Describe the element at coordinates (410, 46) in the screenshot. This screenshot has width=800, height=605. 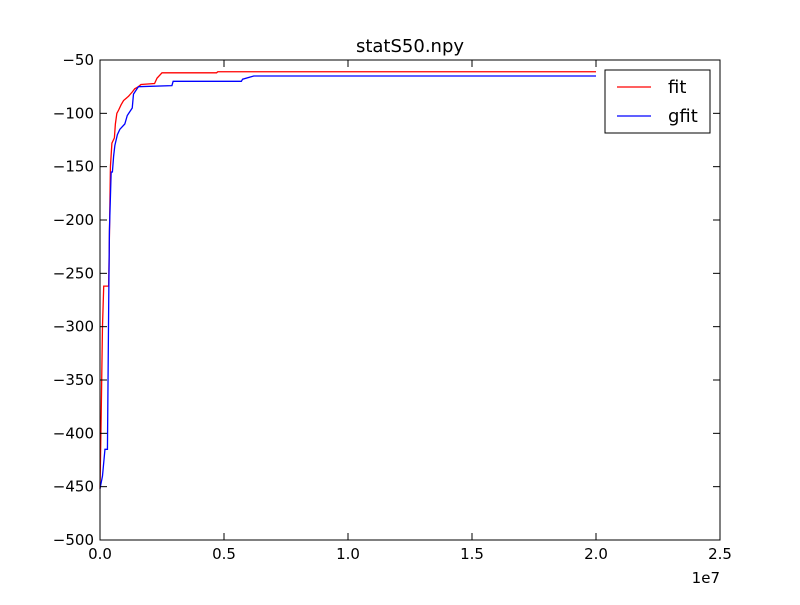
I see `chart-title: statS50.npy` at that location.